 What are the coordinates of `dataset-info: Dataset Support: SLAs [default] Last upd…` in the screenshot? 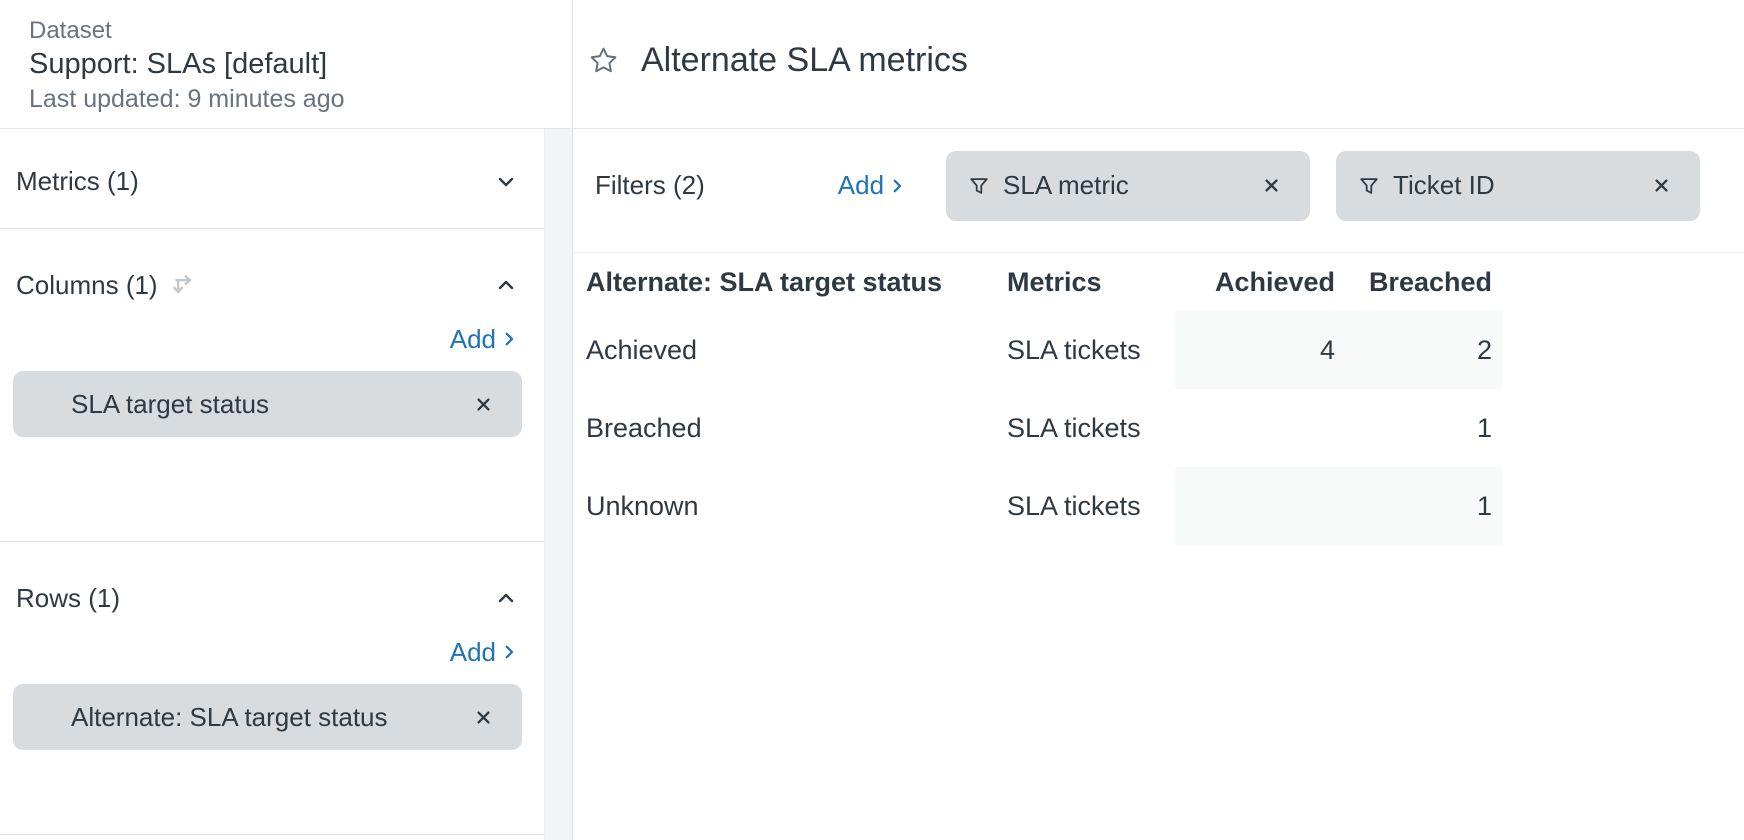 It's located at (286, 64).